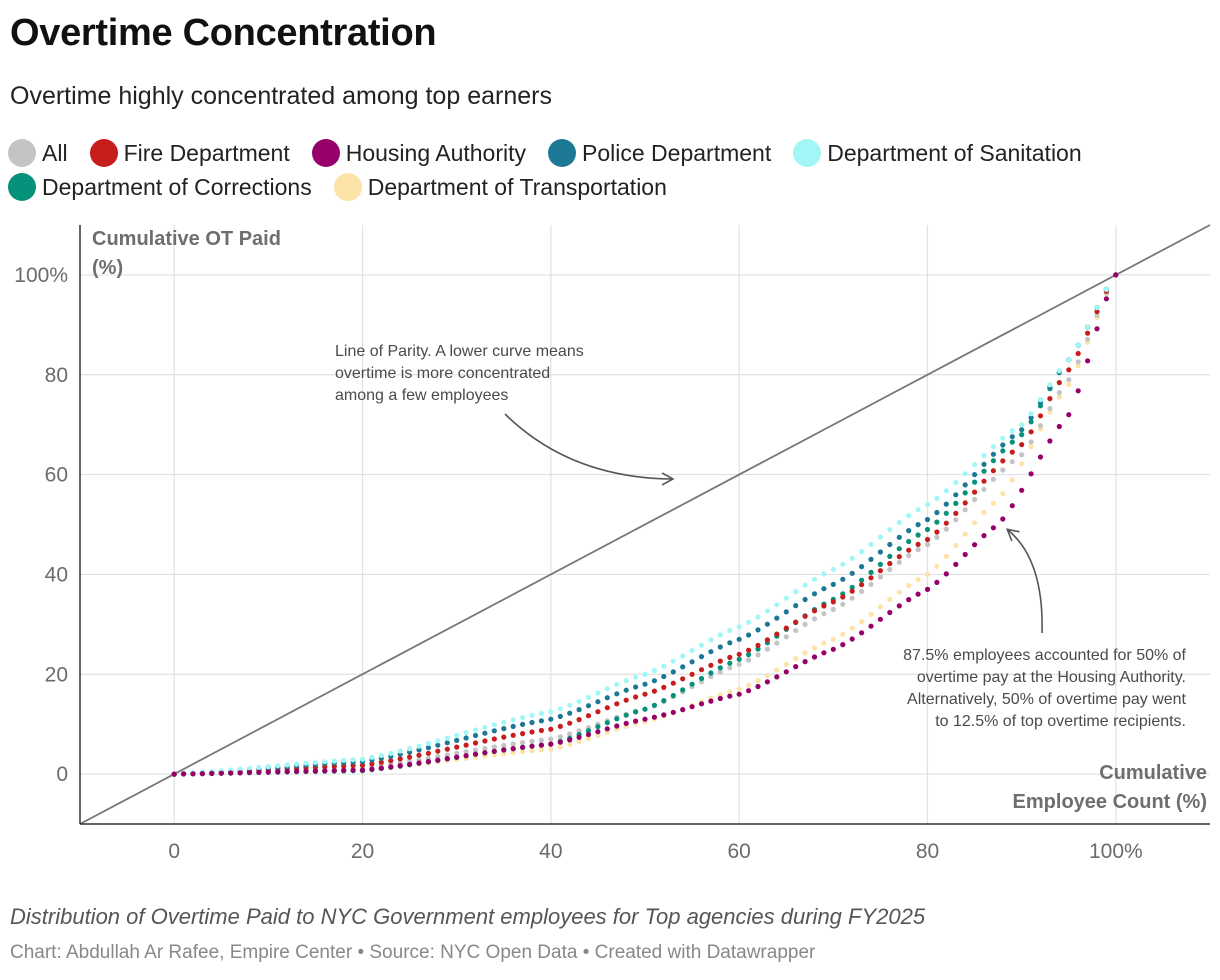 The width and height of the screenshot is (1220, 980). Describe the element at coordinates (937, 153) in the screenshot. I see `legend-item-department-of-sanitation: Department of Sanitation` at that location.